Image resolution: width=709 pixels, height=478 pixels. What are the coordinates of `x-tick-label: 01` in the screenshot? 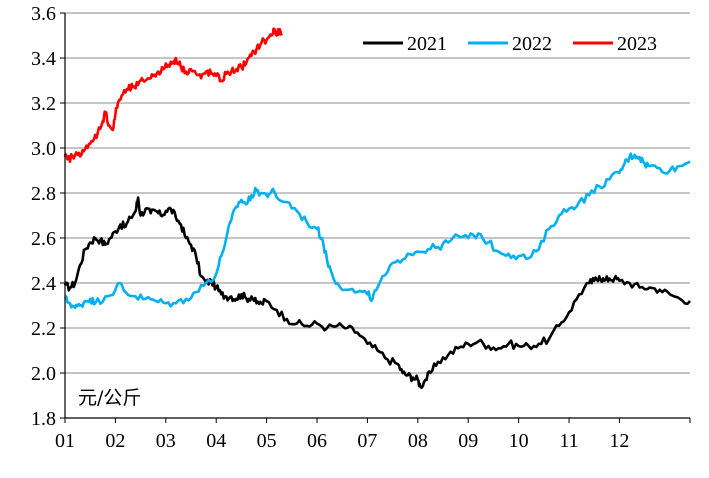 It's located at (65, 441).